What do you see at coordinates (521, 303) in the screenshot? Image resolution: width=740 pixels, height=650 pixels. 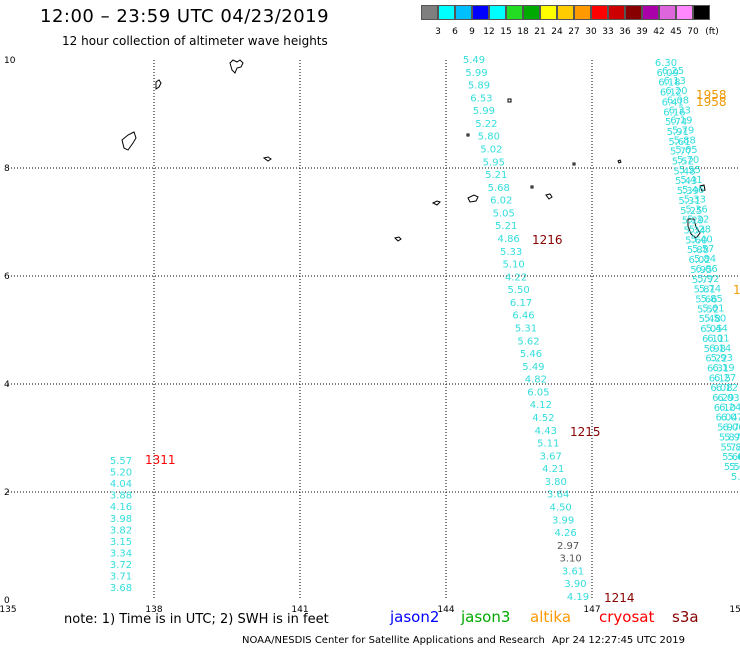 I see `swh-value: 6.17` at bounding box center [521, 303].